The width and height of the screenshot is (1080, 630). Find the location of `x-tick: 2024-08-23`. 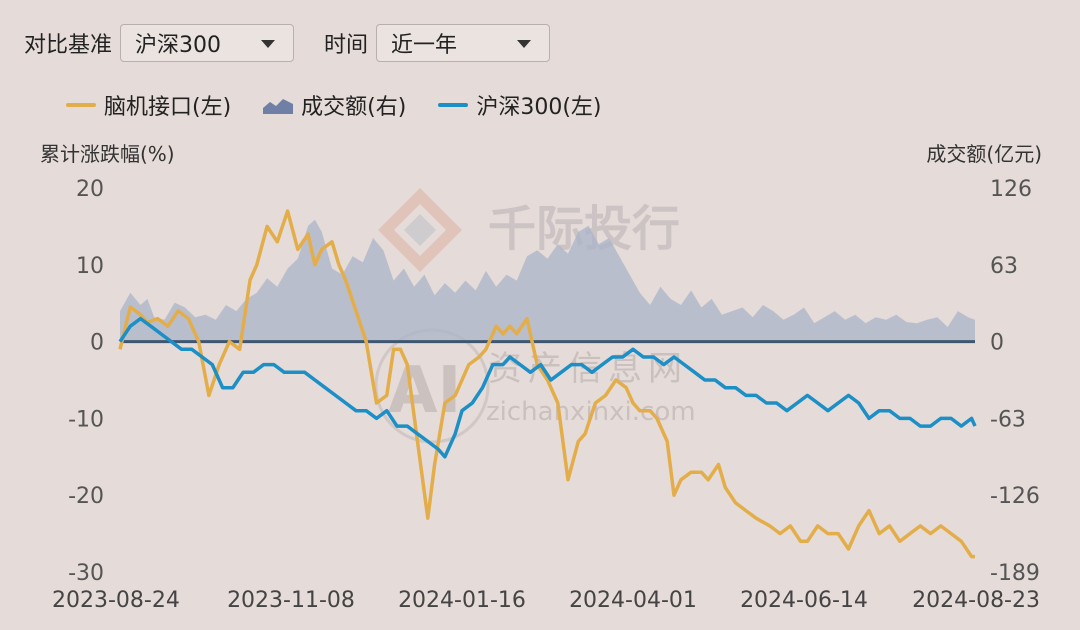

x-tick: 2024-08-23 is located at coordinates (976, 600).